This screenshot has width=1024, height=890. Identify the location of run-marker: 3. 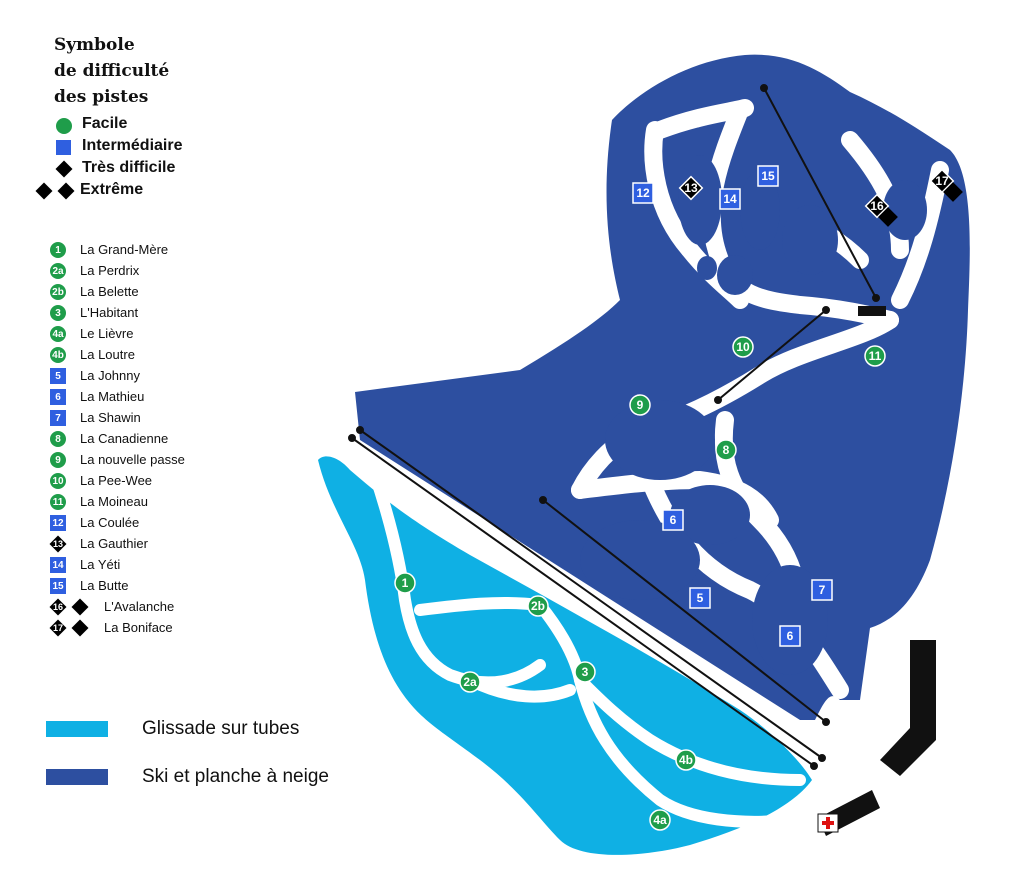
(585, 672).